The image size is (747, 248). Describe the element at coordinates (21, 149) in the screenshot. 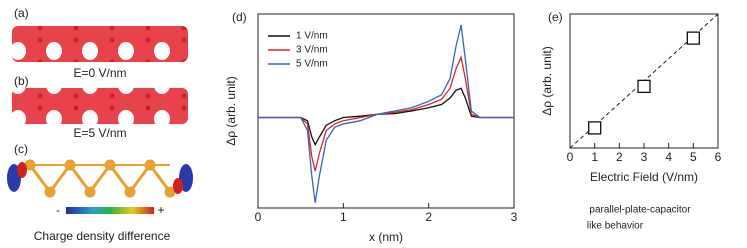

I see `panel-label: (c)` at that location.